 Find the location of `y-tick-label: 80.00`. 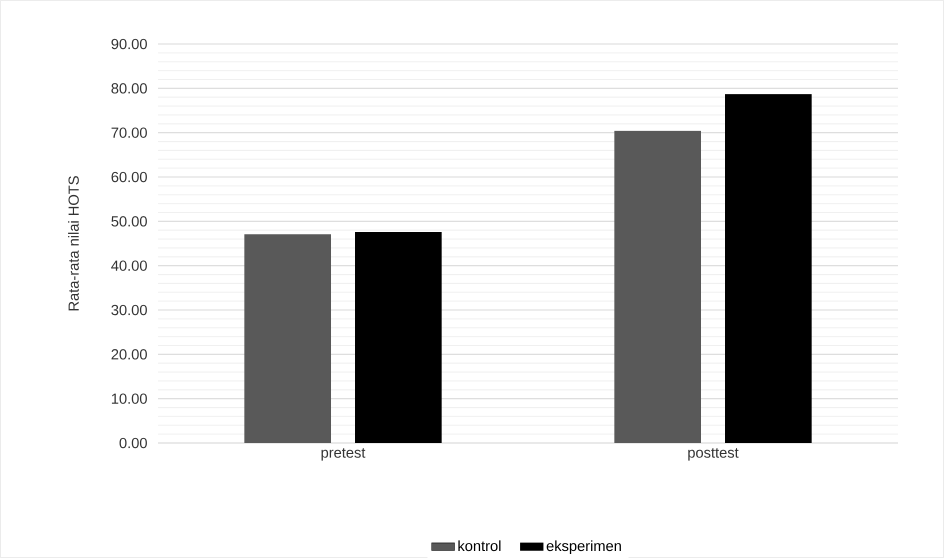

y-tick-label: 80.00 is located at coordinates (129, 88).